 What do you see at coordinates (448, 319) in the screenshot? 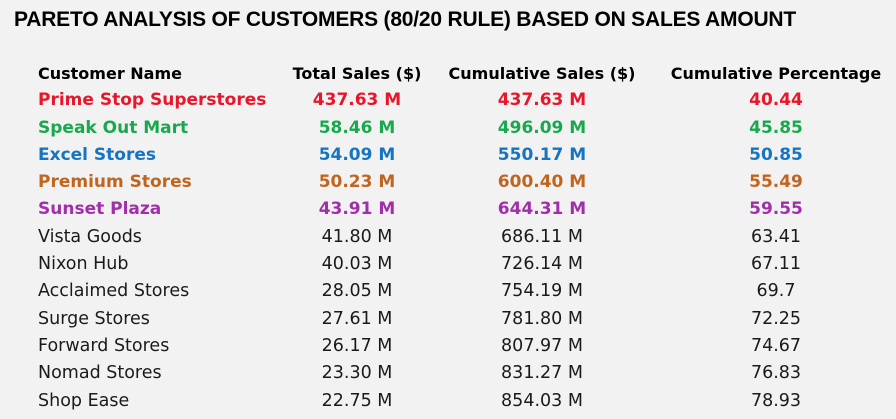
I see `table-row: Surge Stores 27.61 M 781.80 M 72.25` at bounding box center [448, 319].